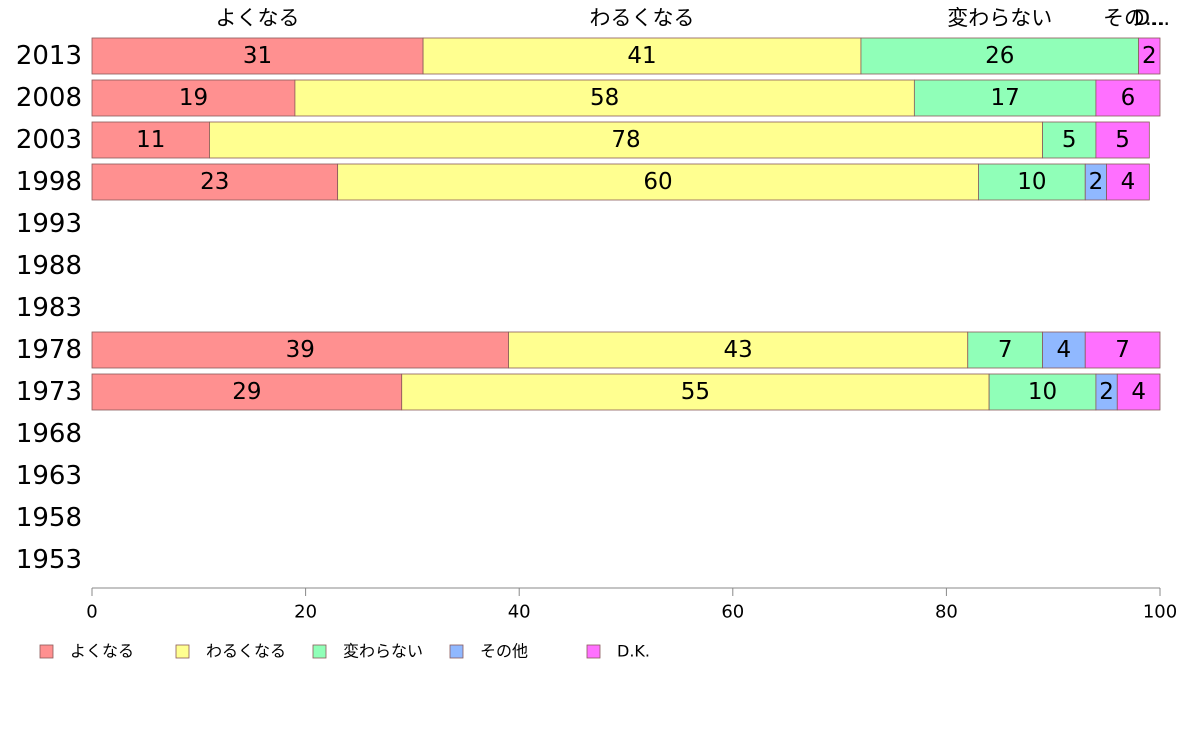 The image size is (1188, 736). I want to click on value-label-1978-series-1: 43, so click(737, 350).